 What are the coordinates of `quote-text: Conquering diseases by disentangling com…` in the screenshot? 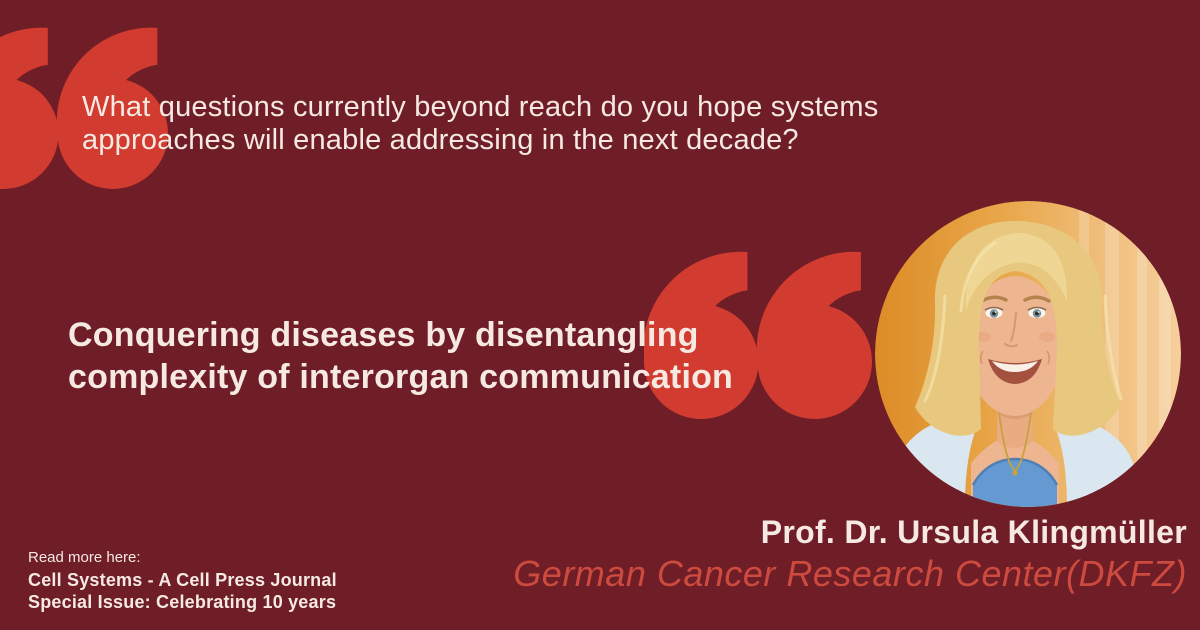 It's located at (400, 356).